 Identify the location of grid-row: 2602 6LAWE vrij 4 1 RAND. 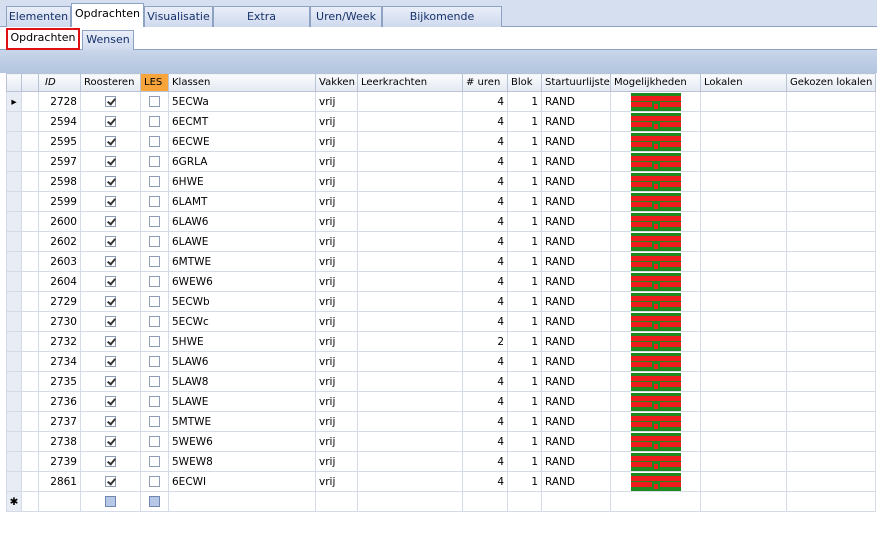
(441, 241).